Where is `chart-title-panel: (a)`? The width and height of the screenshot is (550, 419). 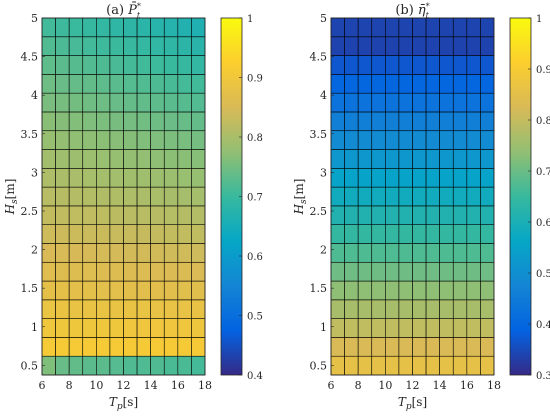
chart-title-panel: (a) is located at coordinates (115, 10).